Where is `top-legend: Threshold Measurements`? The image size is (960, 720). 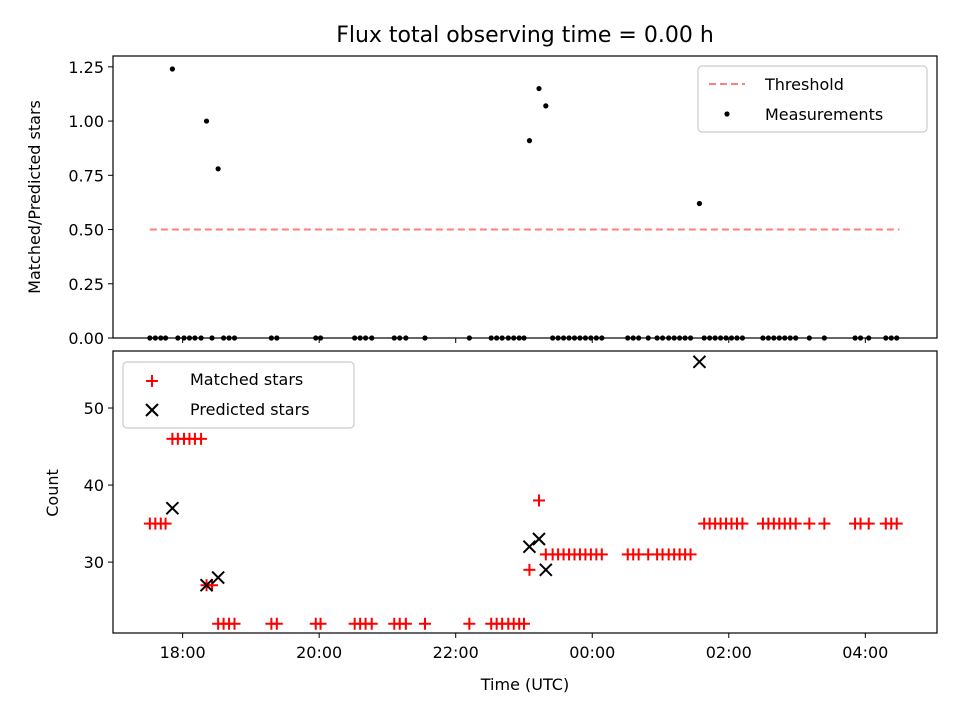
top-legend: Threshold Measurements is located at coordinates (812, 99).